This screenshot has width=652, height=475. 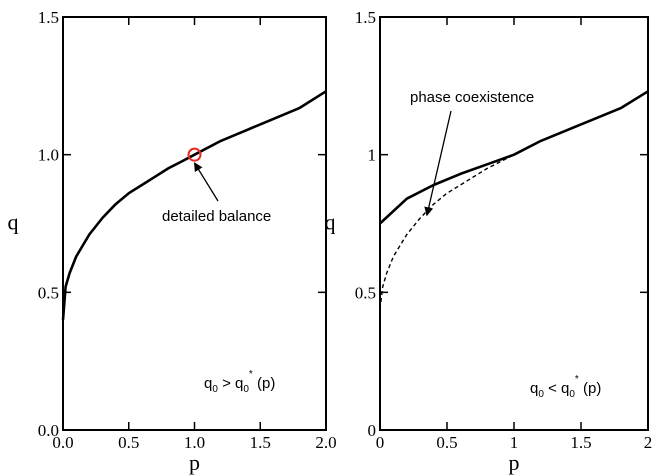 I want to click on annotation-text: phase coexistence, so click(x=472, y=97).